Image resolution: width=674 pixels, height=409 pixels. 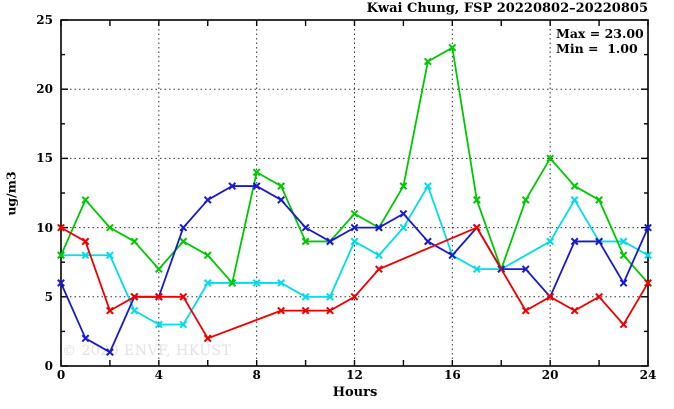 What do you see at coordinates (452, 375) in the screenshot?
I see `x-tick-label: 16` at bounding box center [452, 375].